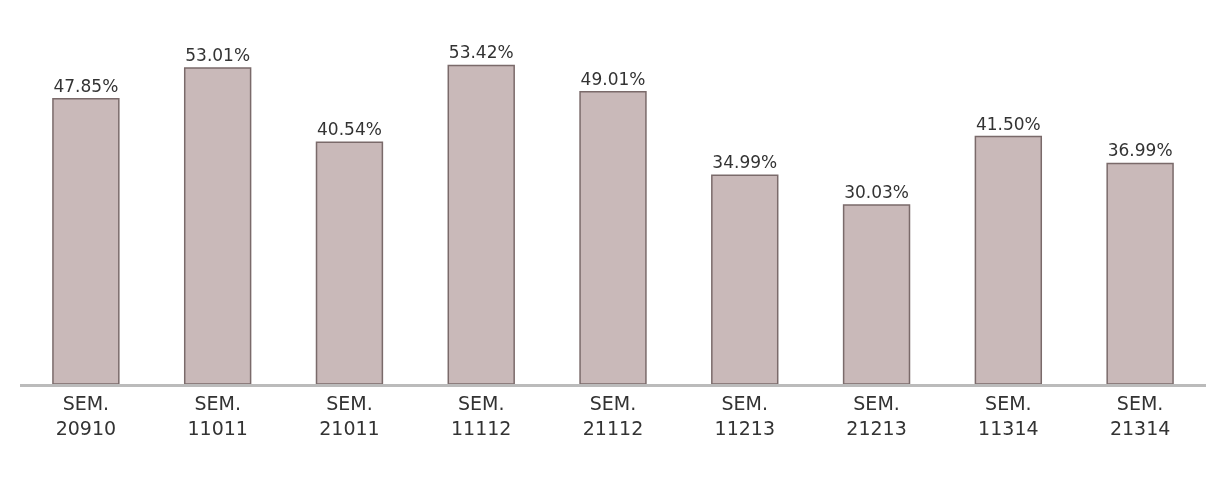 The height and width of the screenshot is (484, 1226). What do you see at coordinates (218, 54) in the screenshot?
I see `data-label: 53.01%` at bounding box center [218, 54].